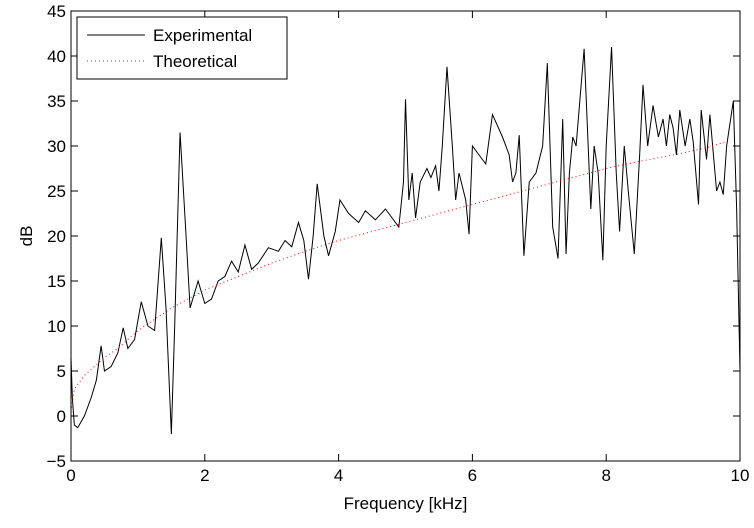 This screenshot has width=754, height=528. I want to click on y-tick-label: 10, so click(56, 326).